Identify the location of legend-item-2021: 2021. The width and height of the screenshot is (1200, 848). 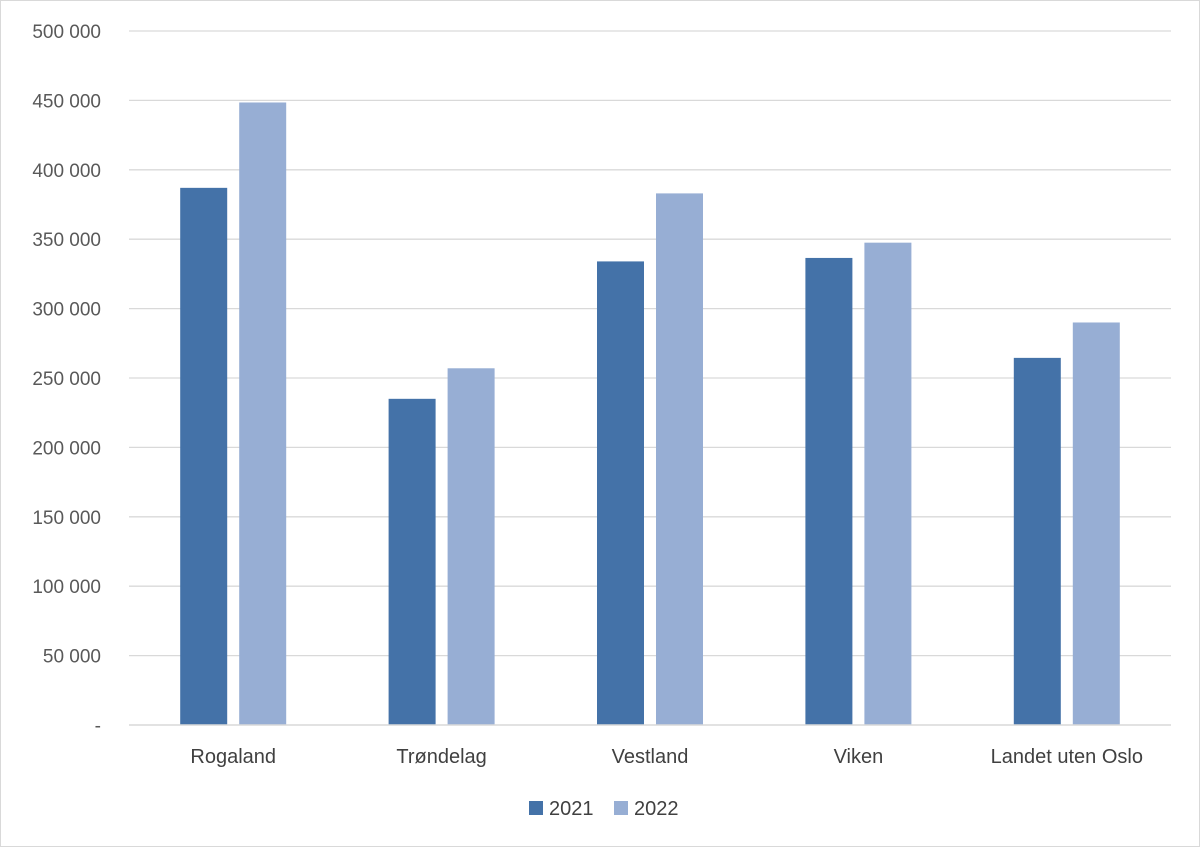
(561, 809).